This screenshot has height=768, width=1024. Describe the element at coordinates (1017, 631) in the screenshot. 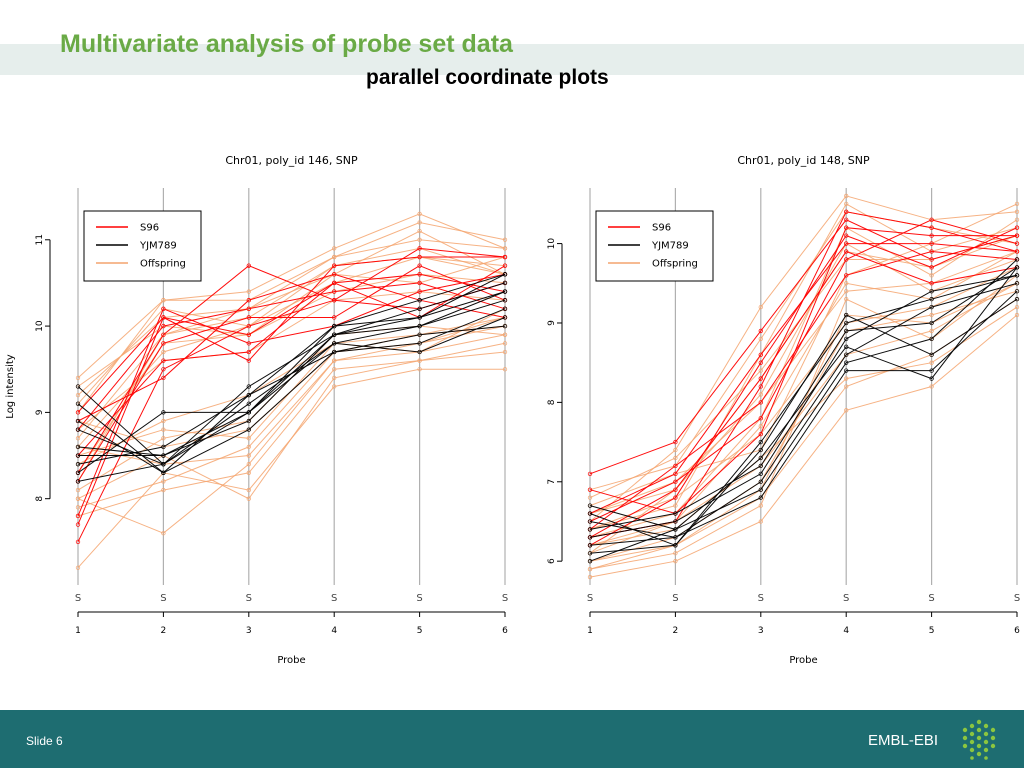

I see `x-tick-label: 6` at that location.